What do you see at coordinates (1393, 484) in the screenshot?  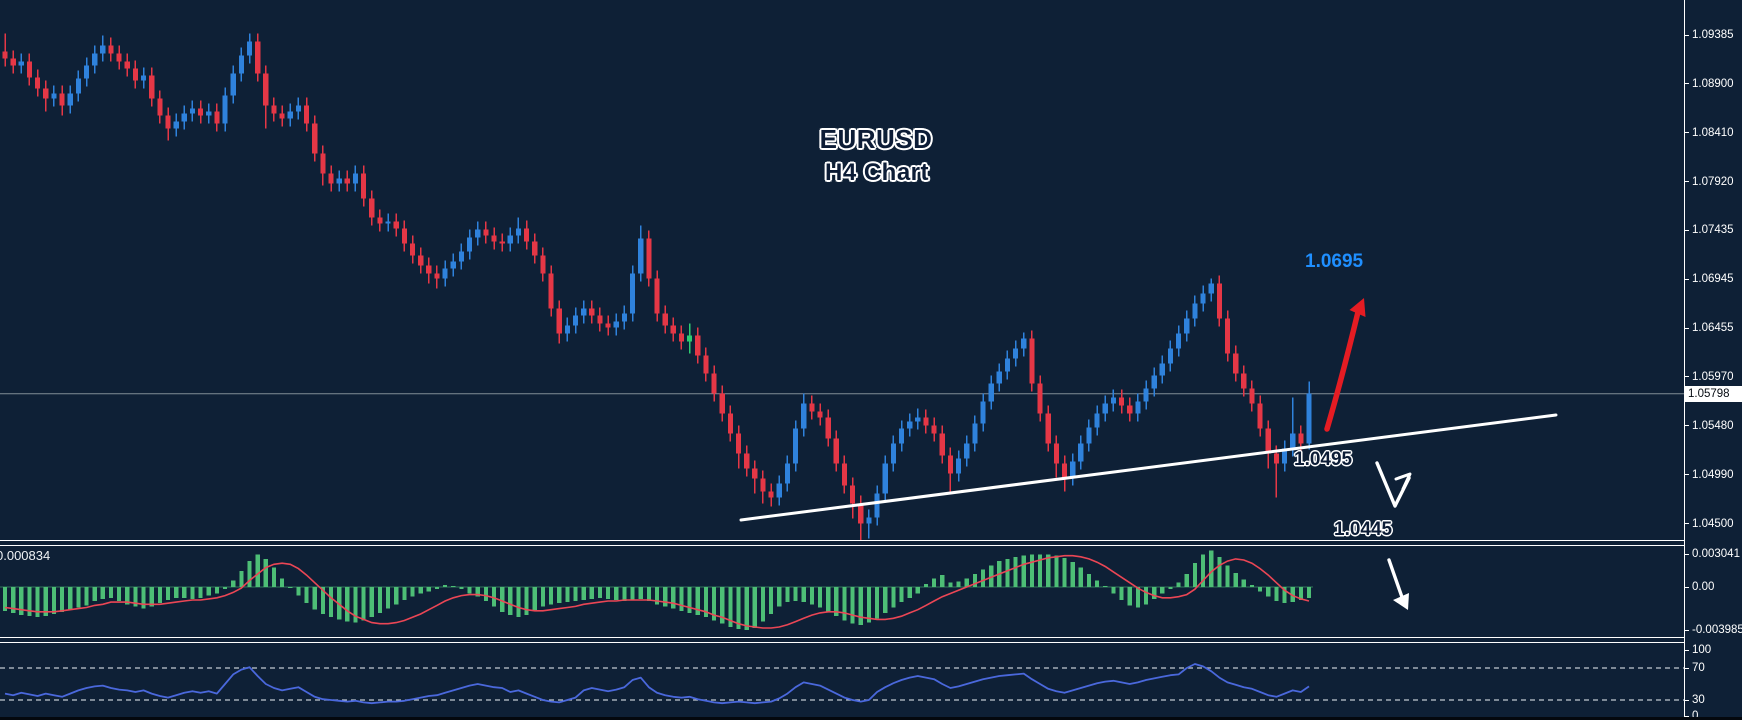 I see `white-pullback-arrow` at bounding box center [1393, 484].